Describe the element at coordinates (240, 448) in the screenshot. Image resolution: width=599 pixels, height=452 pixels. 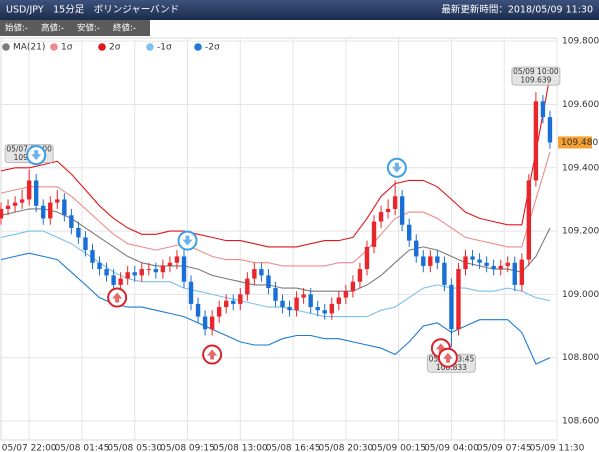
I see `x-tick-label: 05/08 13:00` at that location.